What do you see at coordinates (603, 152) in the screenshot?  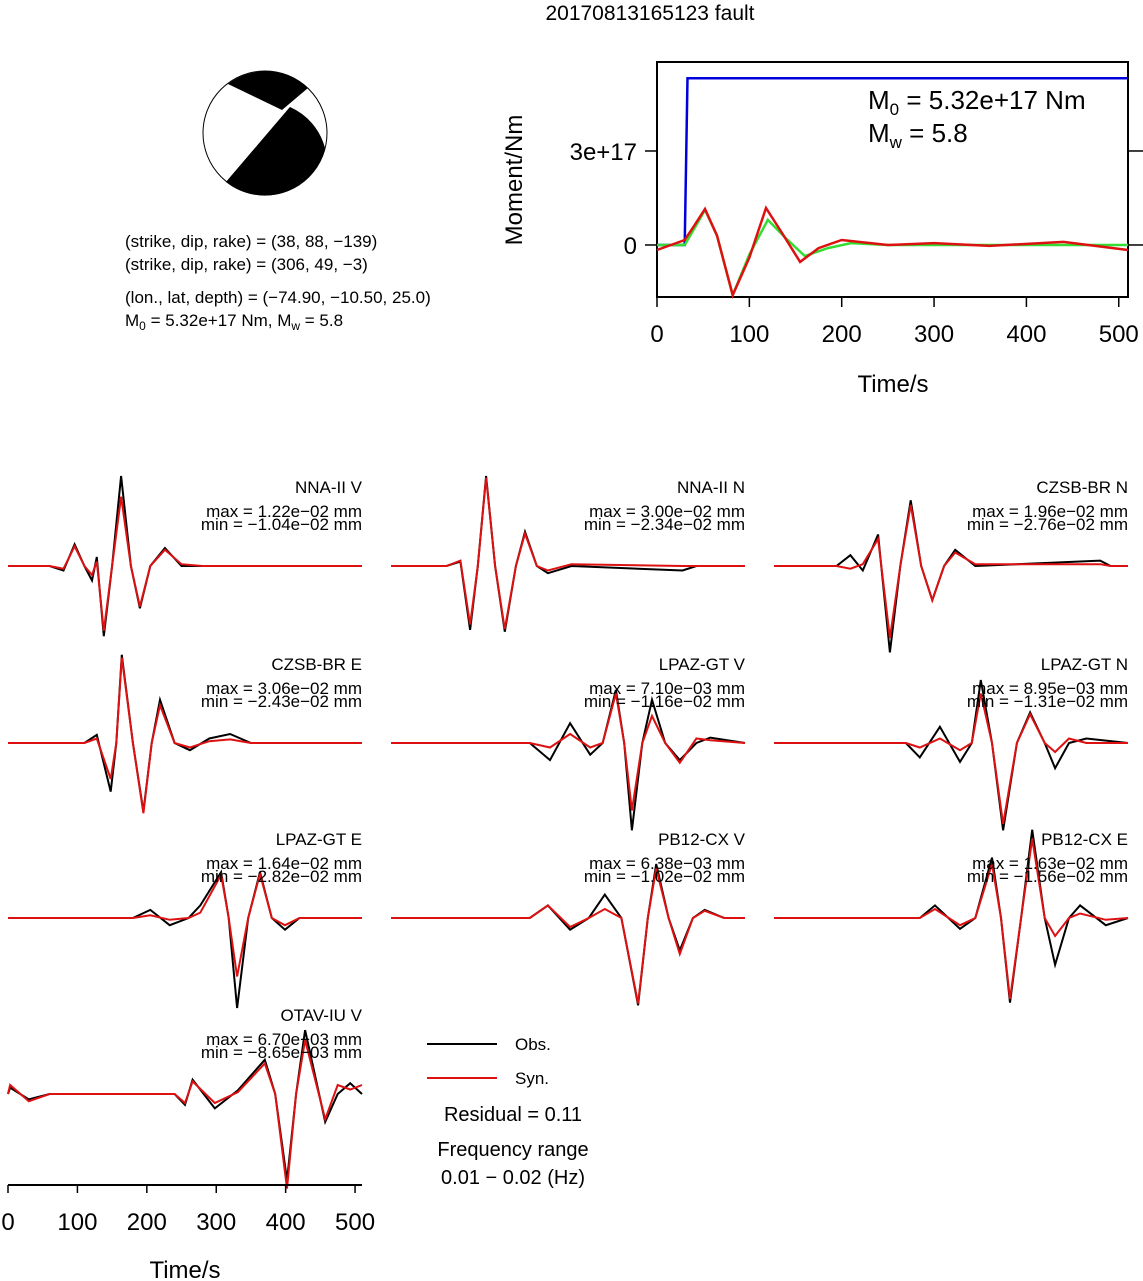 I see `y-tick-label: 3e+17` at bounding box center [603, 152].